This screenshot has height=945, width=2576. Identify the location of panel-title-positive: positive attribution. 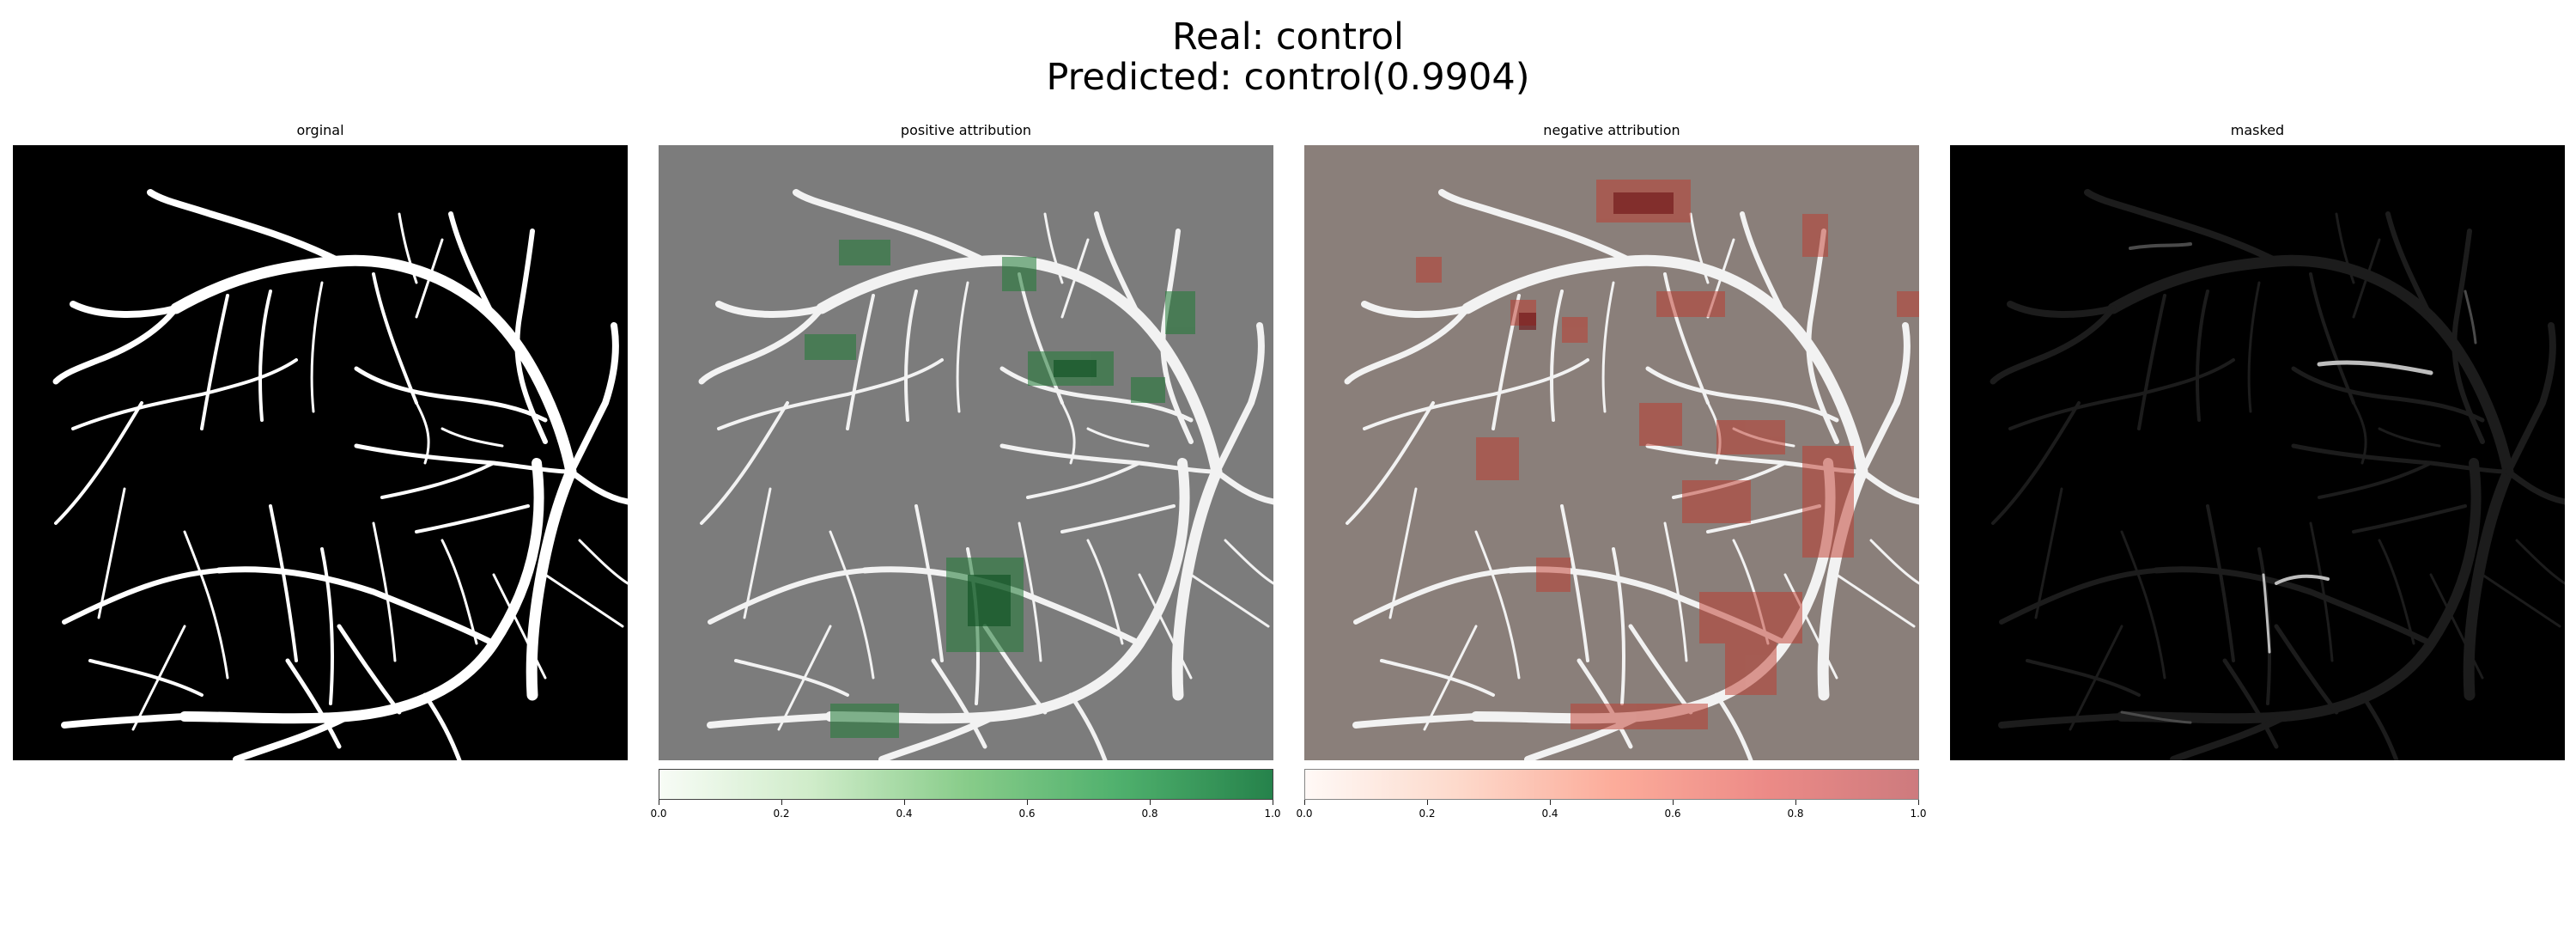
(966, 130).